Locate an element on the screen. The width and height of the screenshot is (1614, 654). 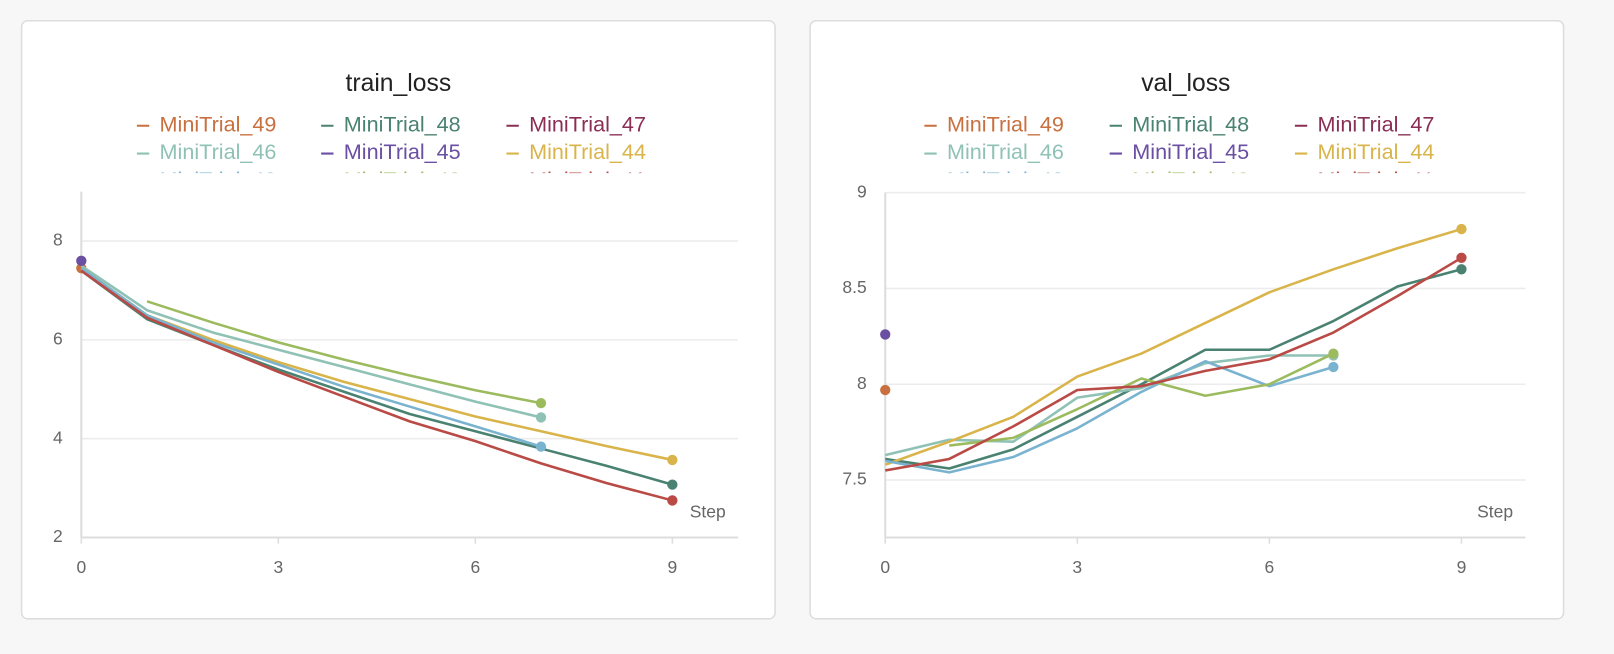
y-tick-label: 6 is located at coordinates (58, 338).